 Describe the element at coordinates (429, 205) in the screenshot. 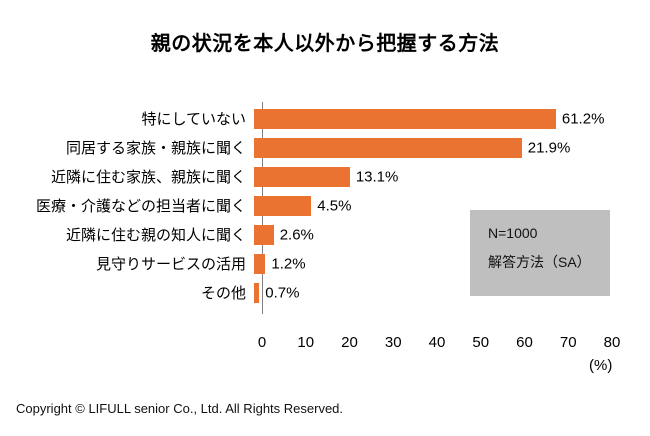

I see `bar-track: 4.5%` at that location.